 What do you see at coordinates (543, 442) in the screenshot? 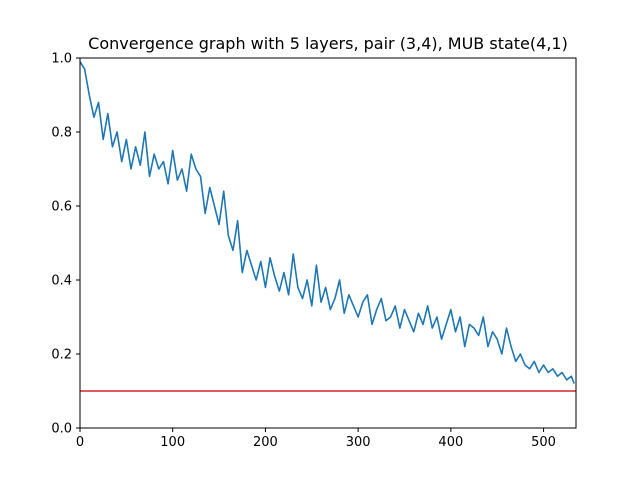
I see `x-tick-label: 500` at bounding box center [543, 442].